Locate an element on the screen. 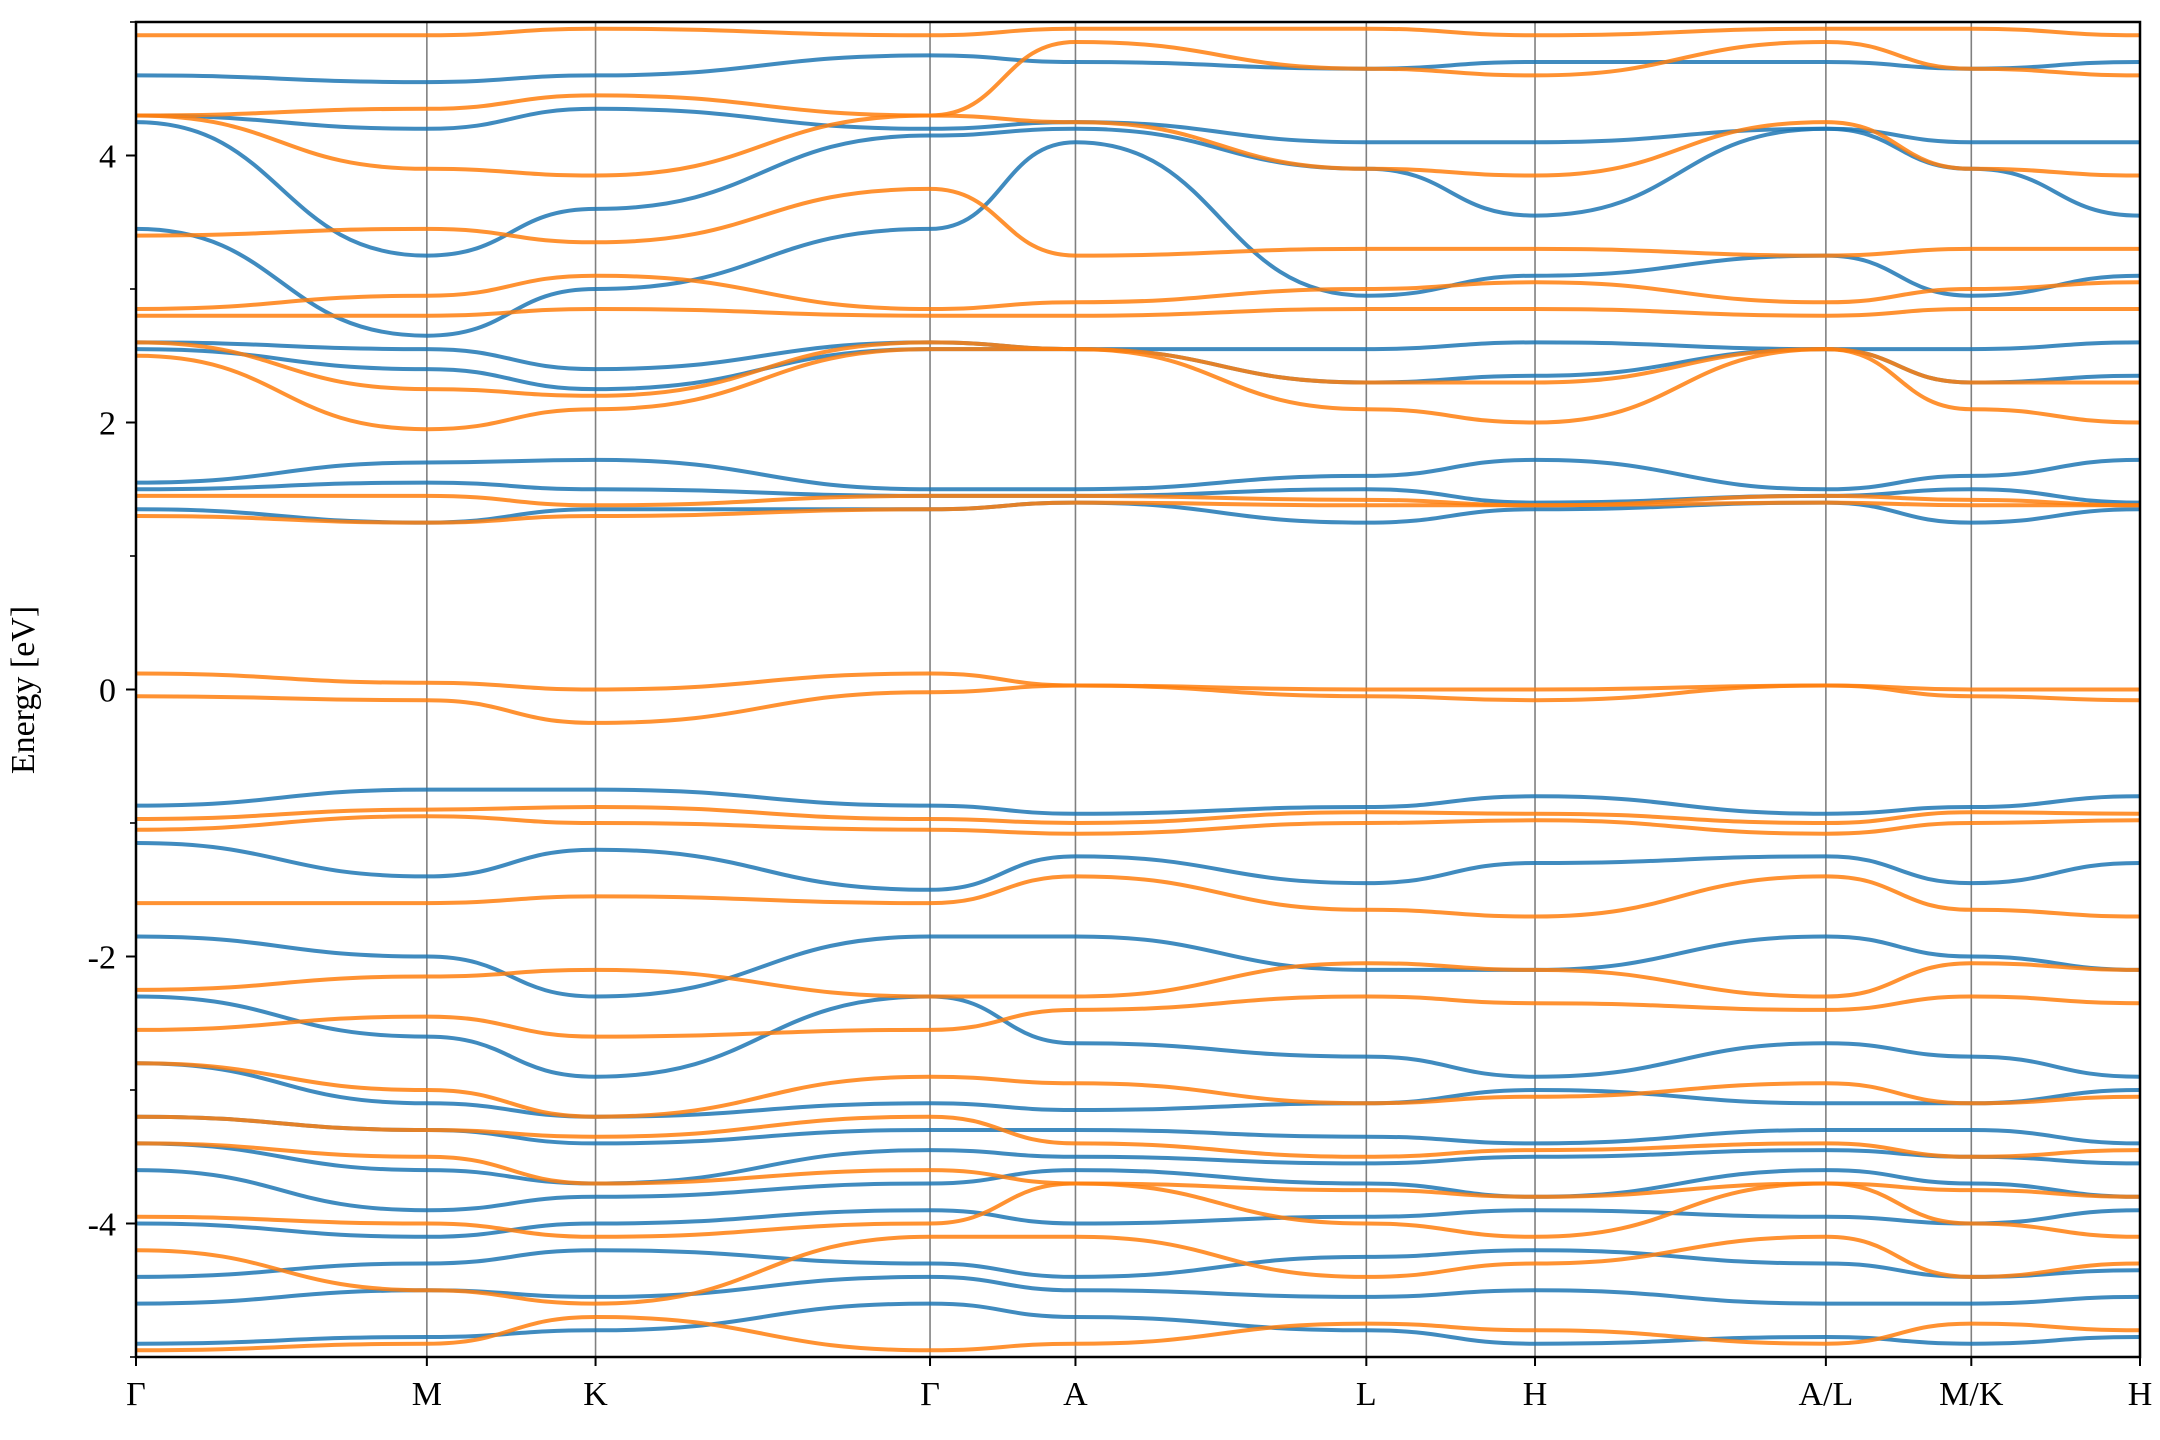 The height and width of the screenshot is (1440, 2160). y-tick-label: 4 is located at coordinates (107, 157).